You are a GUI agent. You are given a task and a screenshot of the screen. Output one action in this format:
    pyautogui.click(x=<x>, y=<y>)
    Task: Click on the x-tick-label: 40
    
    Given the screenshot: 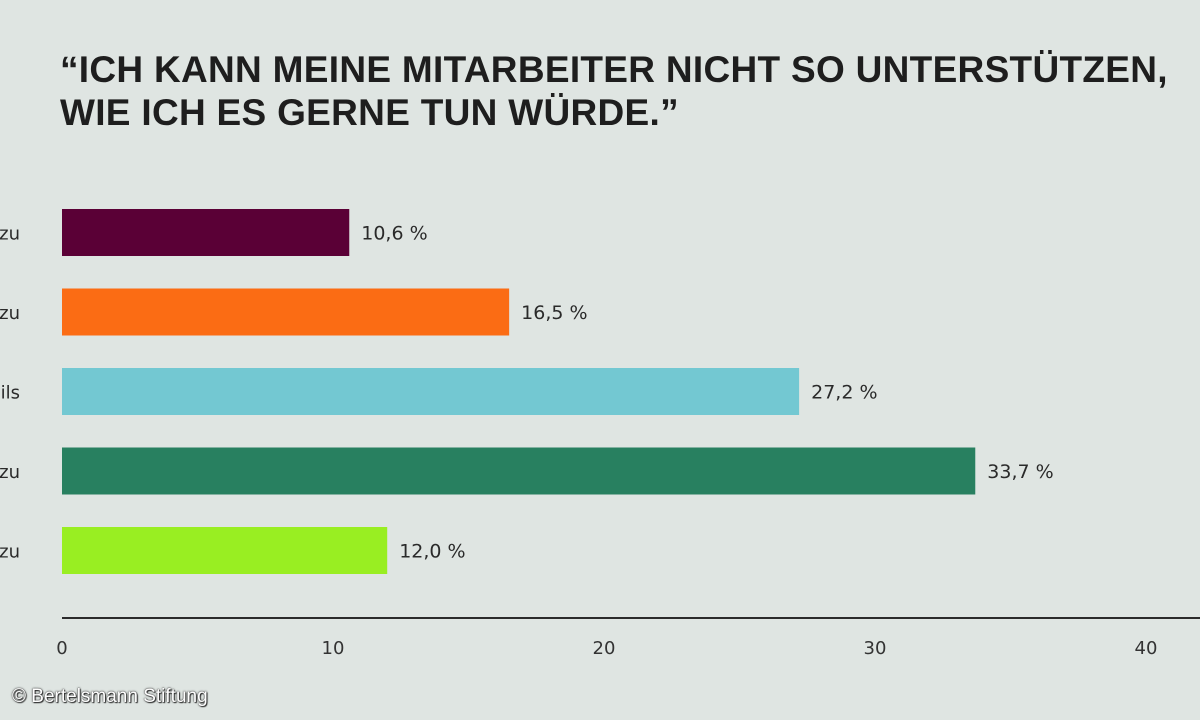 What is the action you would take?
    pyautogui.click(x=1146, y=648)
    